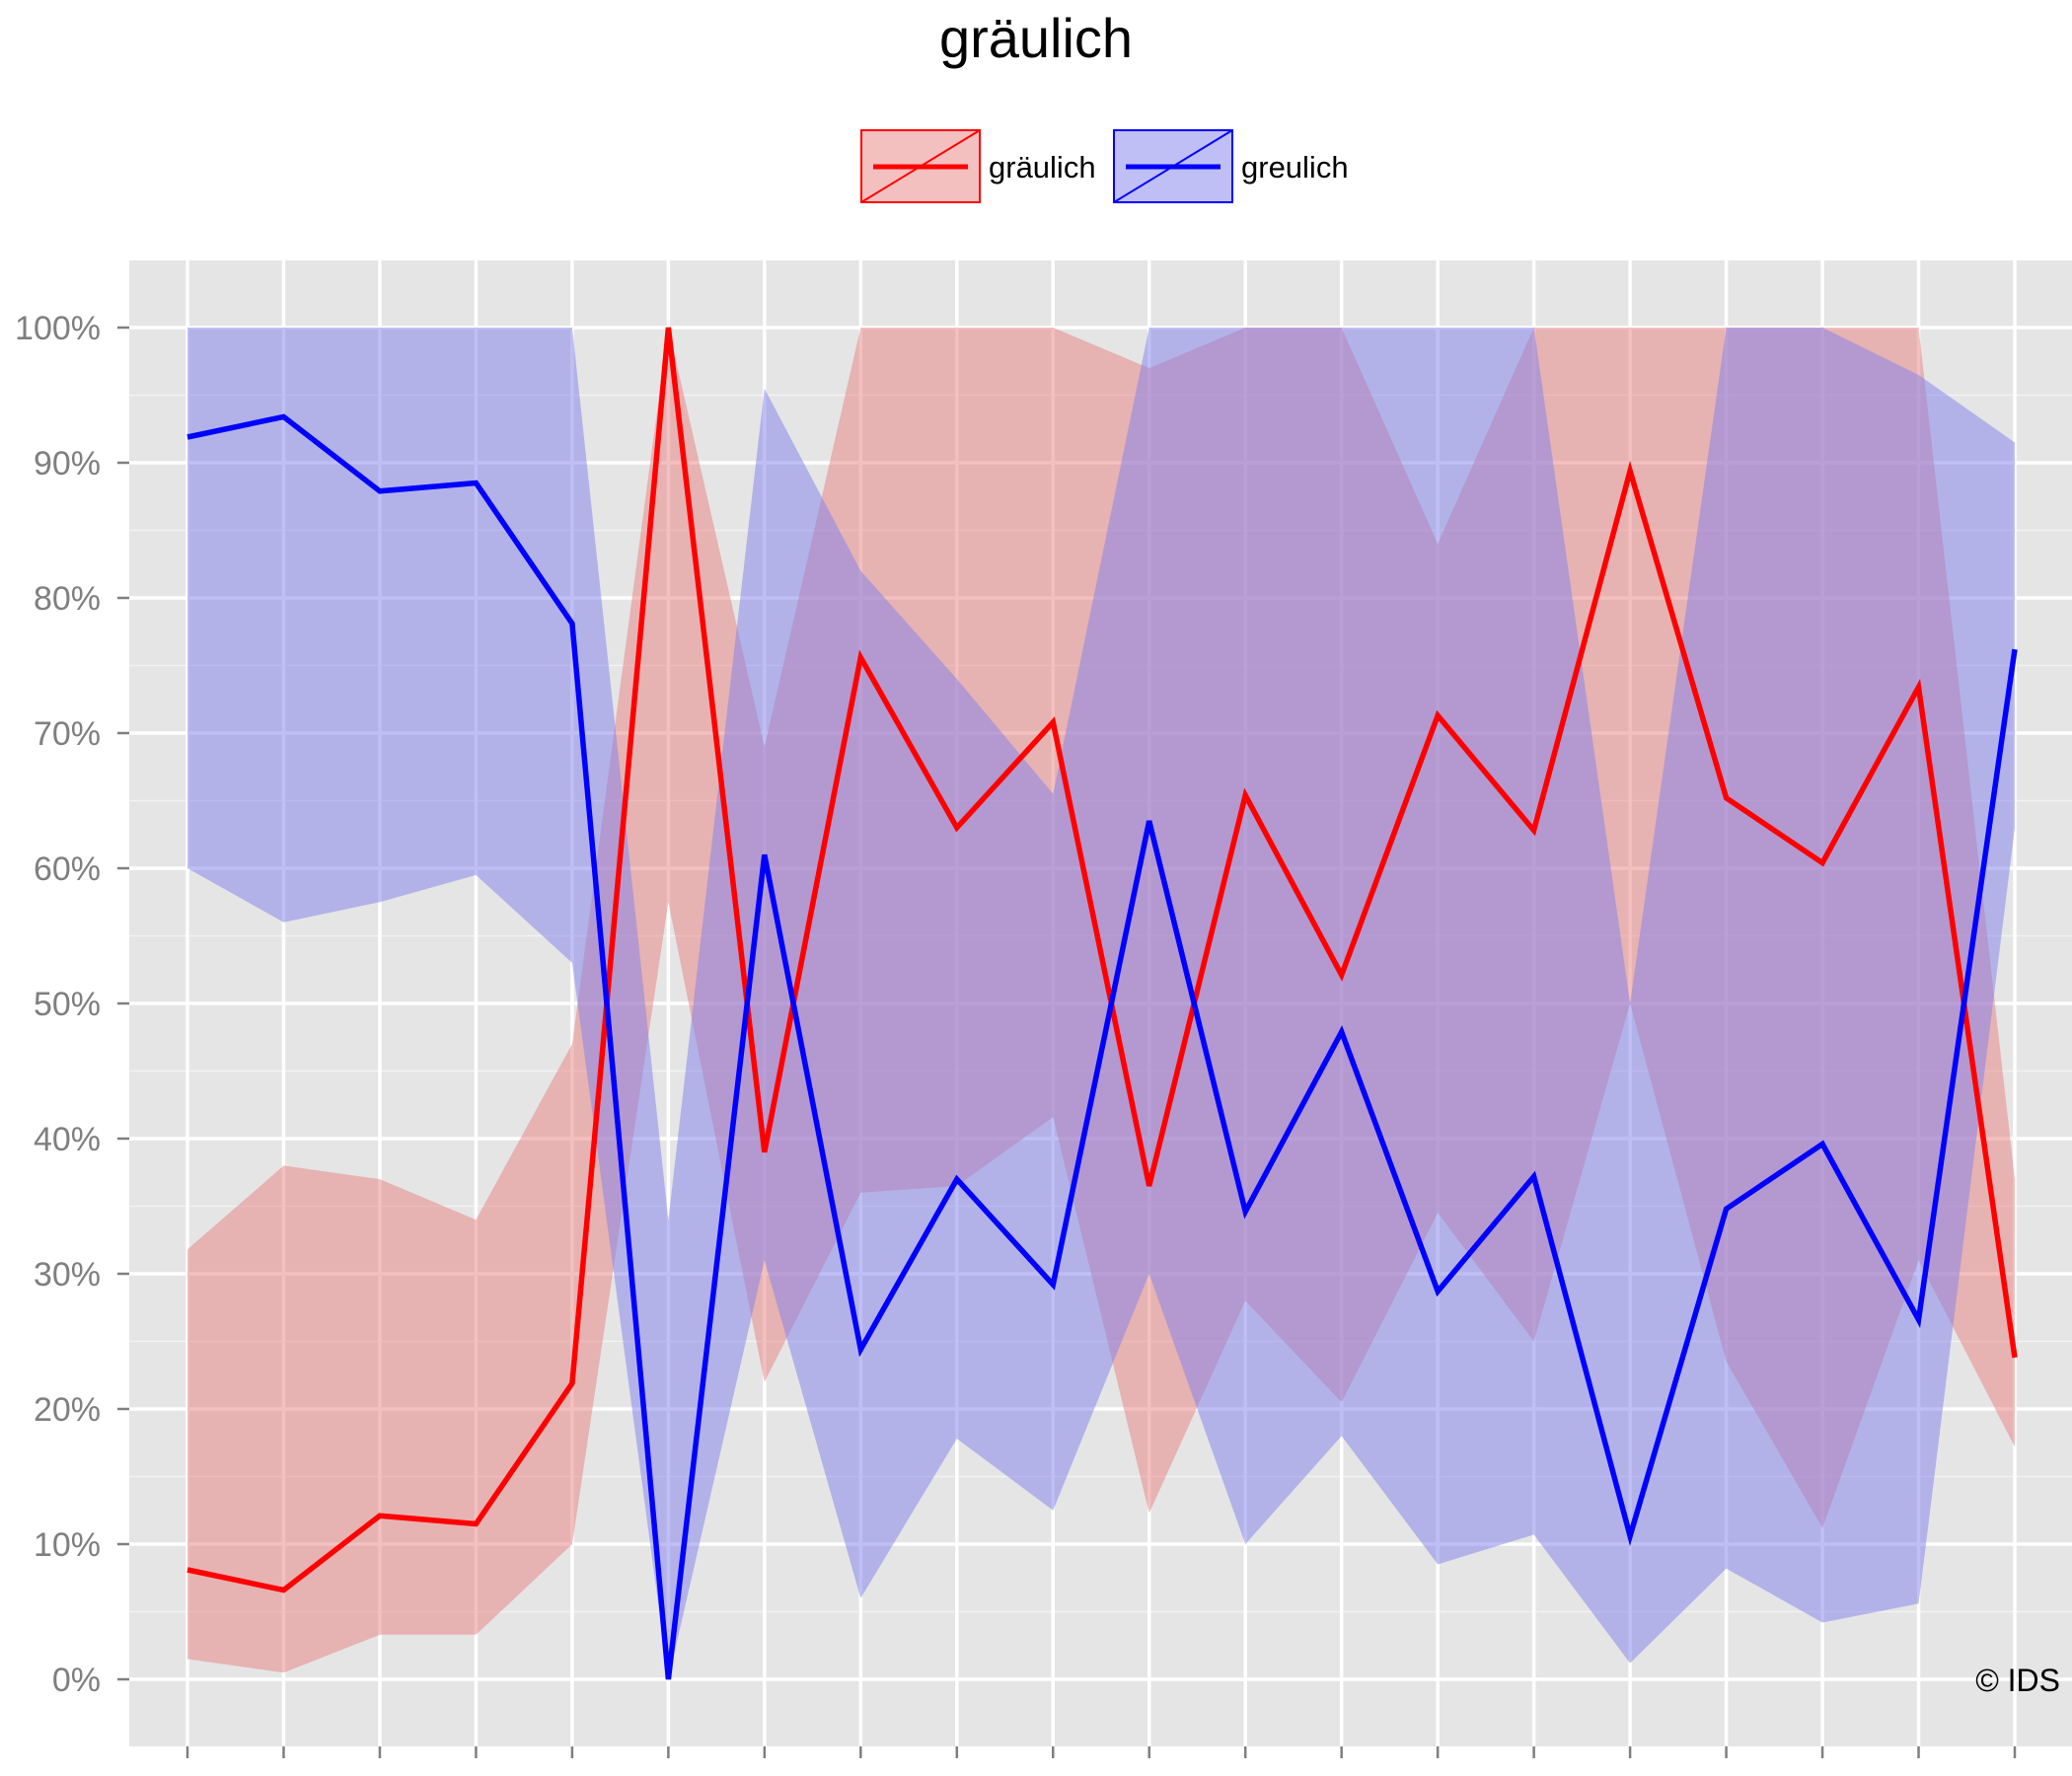 The width and height of the screenshot is (2072, 1776). What do you see at coordinates (67, 870) in the screenshot?
I see `y-tick-label: 60%` at bounding box center [67, 870].